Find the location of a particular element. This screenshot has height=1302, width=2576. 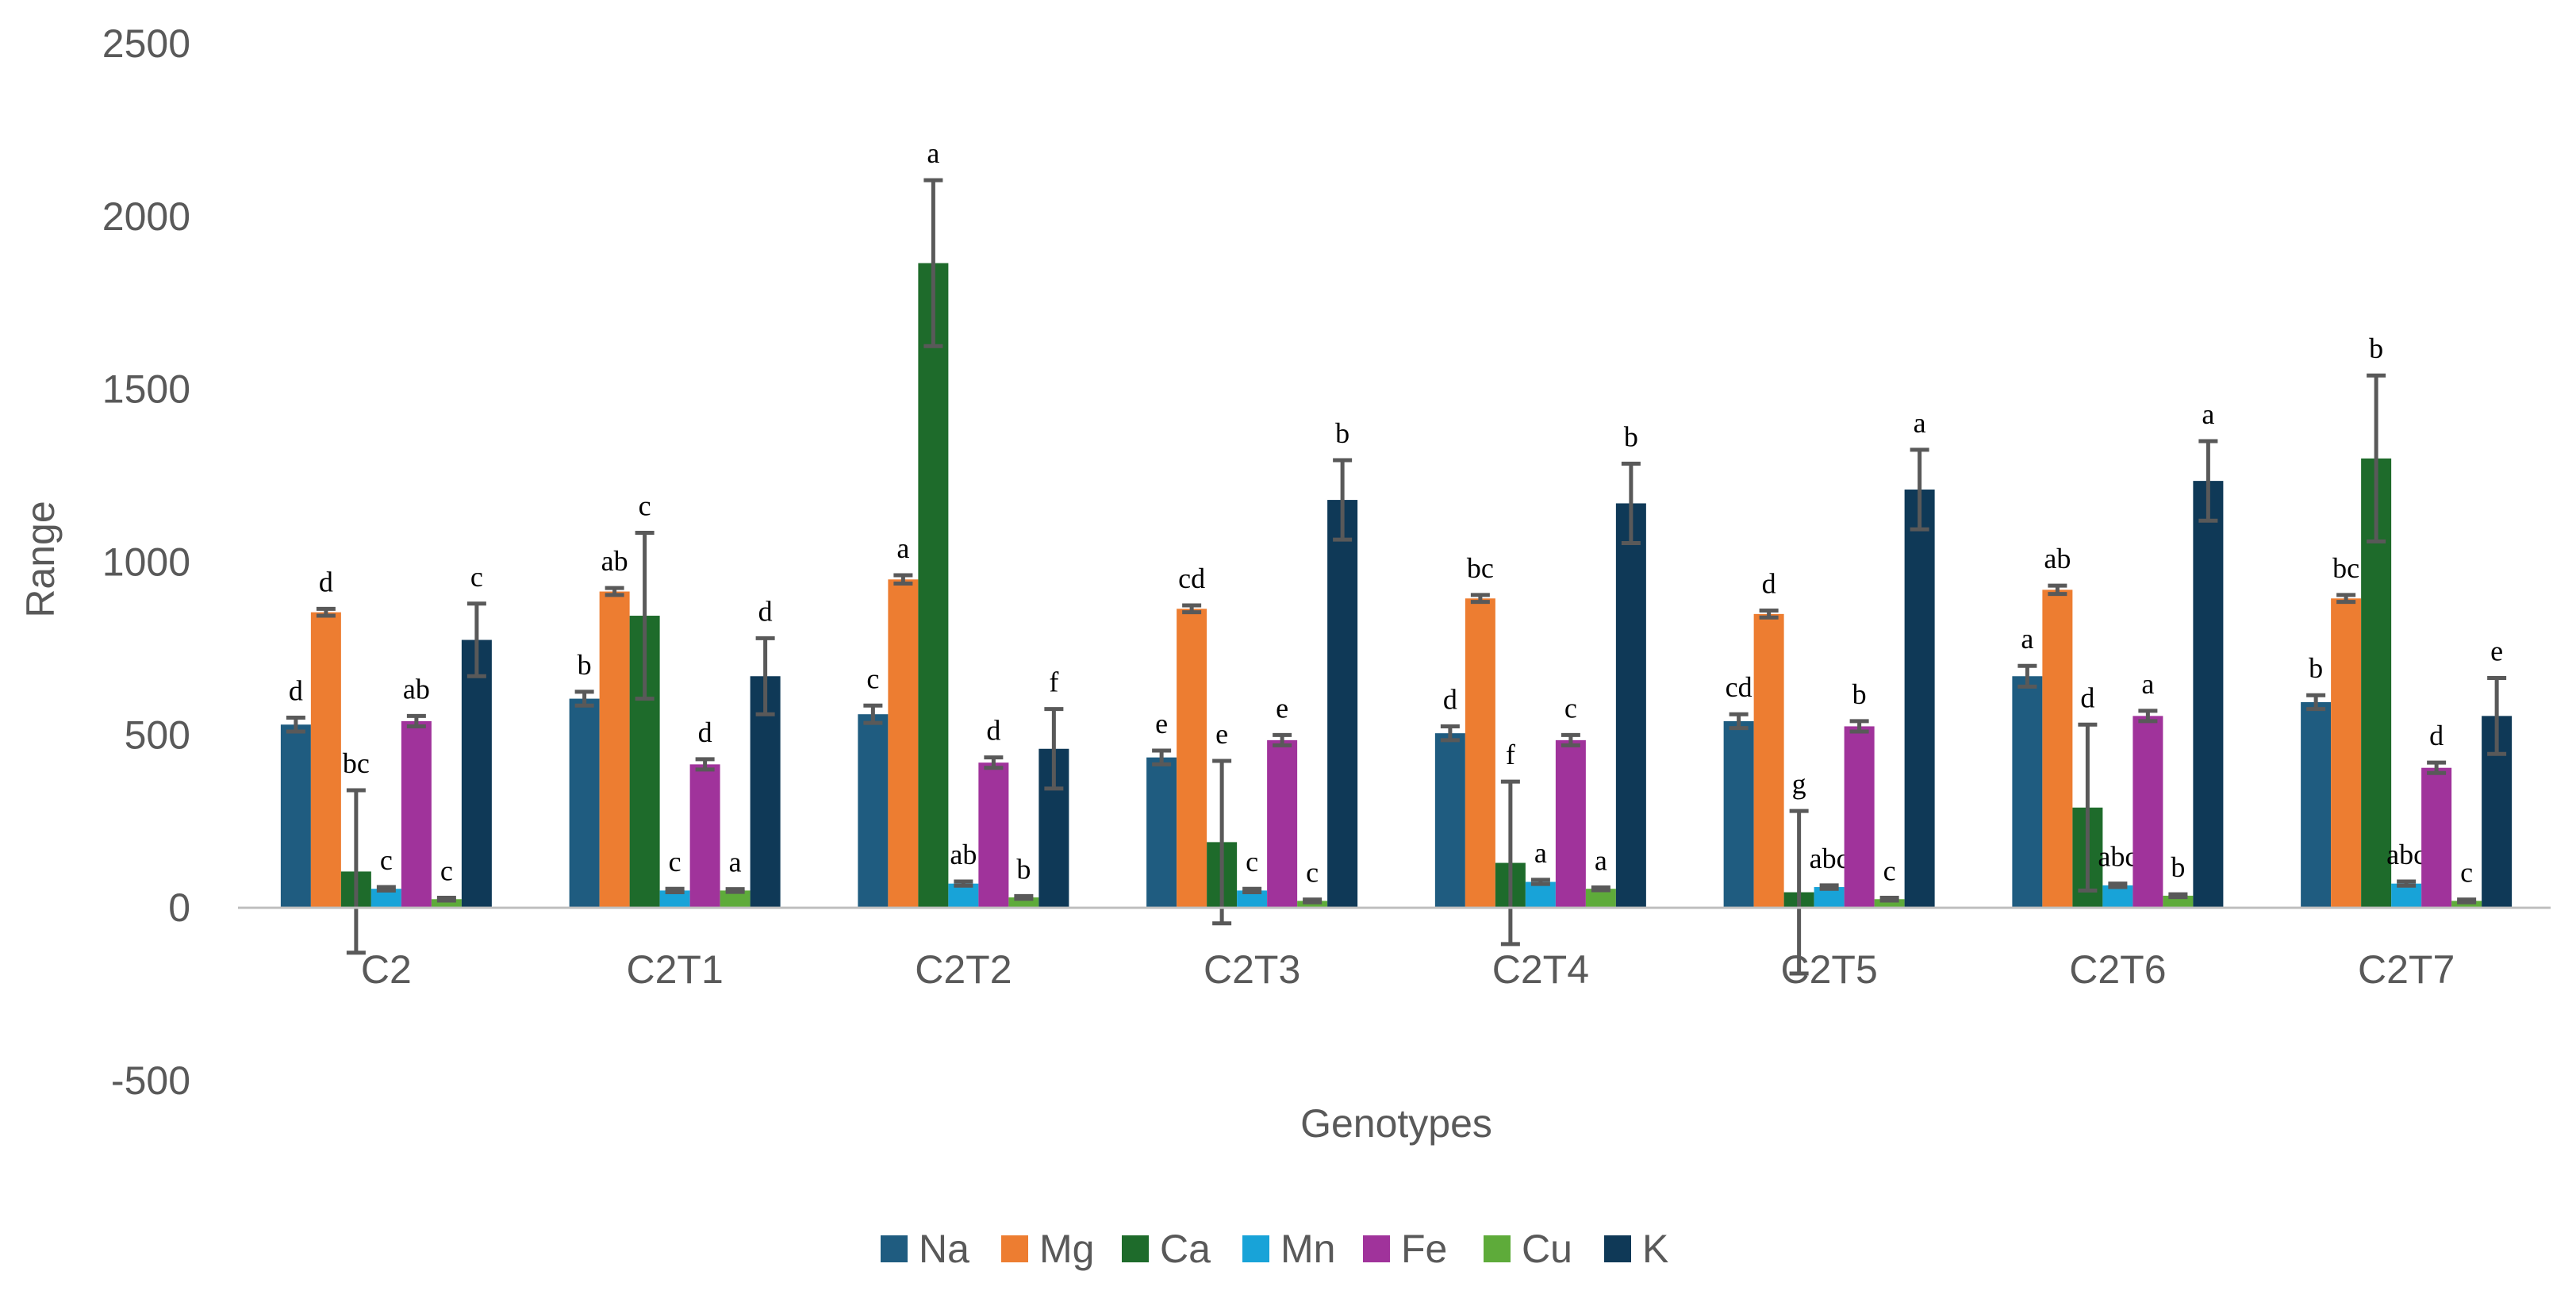

y-tick-label: 0 is located at coordinates (179, 907).